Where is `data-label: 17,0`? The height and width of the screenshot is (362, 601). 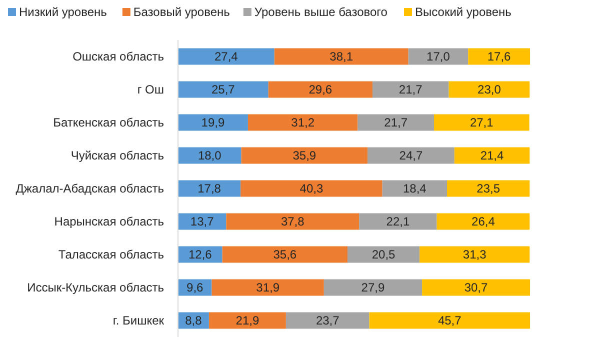 data-label: 17,0 is located at coordinates (438, 57).